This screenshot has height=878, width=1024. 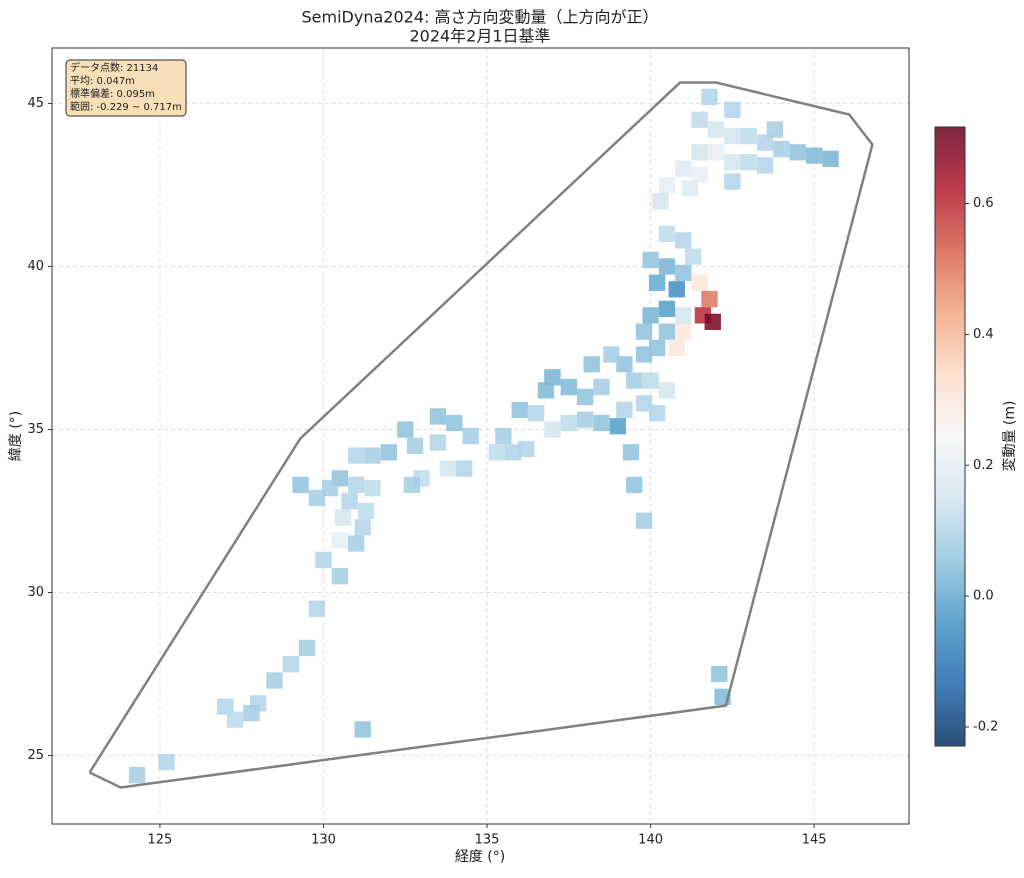 I want to click on colorbar-tick-label: -0.2, so click(x=985, y=727).